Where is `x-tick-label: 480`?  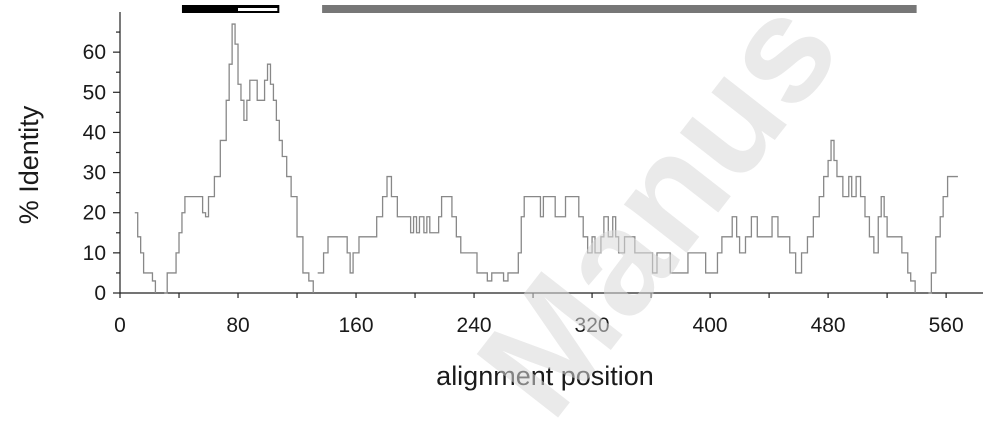 x-tick-label: 480 is located at coordinates (828, 325).